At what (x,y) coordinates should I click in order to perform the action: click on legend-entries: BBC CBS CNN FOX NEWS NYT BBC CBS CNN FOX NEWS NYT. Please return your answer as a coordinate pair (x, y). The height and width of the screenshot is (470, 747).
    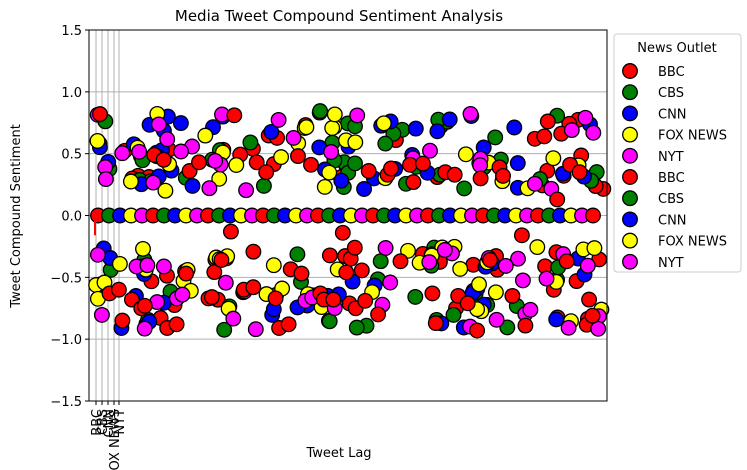
    Looking at the image, I should click on (674, 167).